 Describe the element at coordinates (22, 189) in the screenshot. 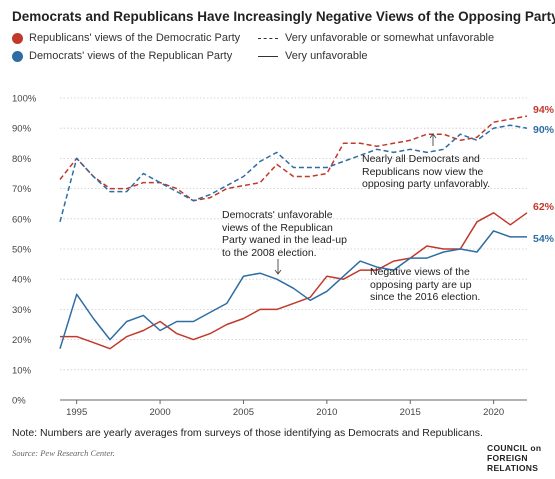

I see `y-tick-label: 70%` at that location.